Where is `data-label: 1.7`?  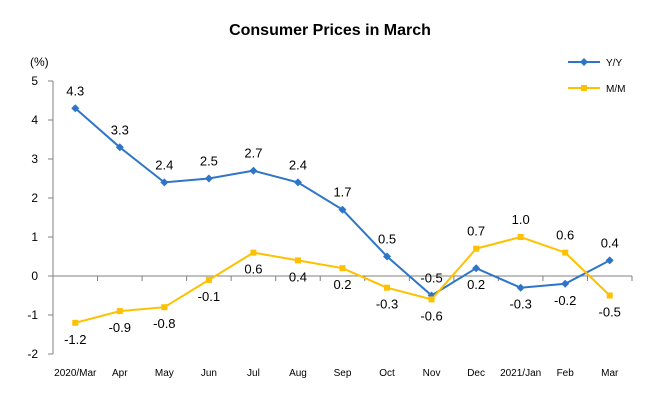
data-label: 1.7 is located at coordinates (342, 192).